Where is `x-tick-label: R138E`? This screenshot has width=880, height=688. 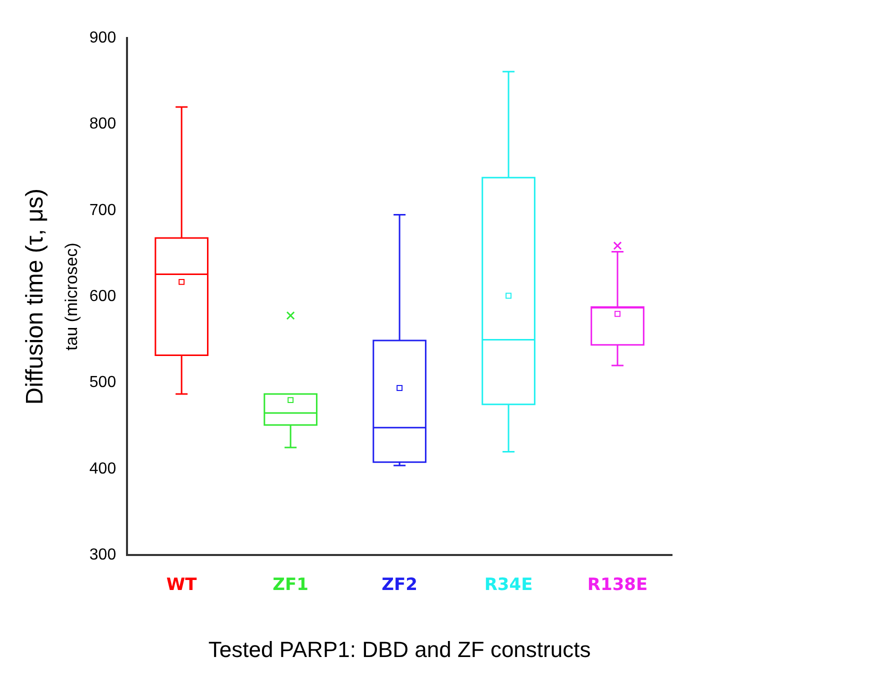
x-tick-label: R138E is located at coordinates (617, 584).